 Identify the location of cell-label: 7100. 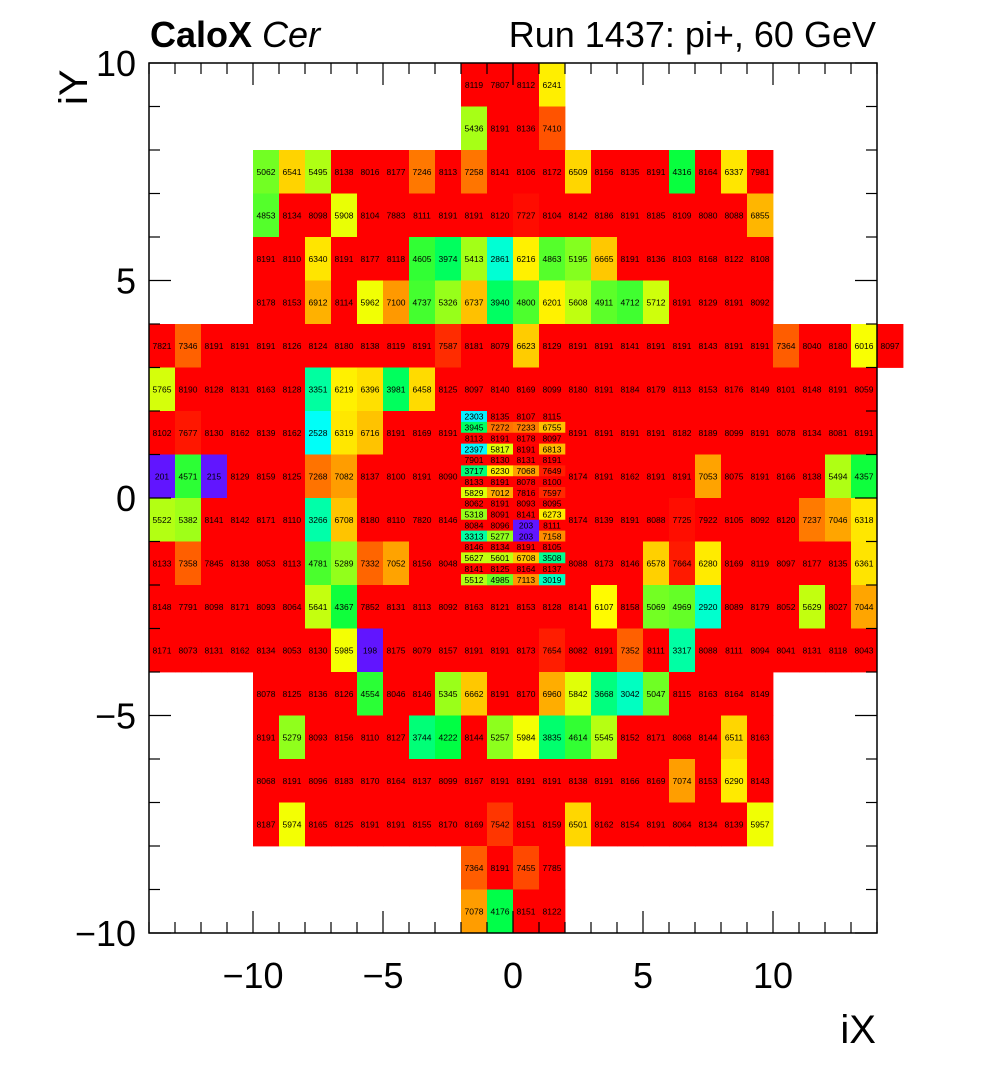
(396, 302).